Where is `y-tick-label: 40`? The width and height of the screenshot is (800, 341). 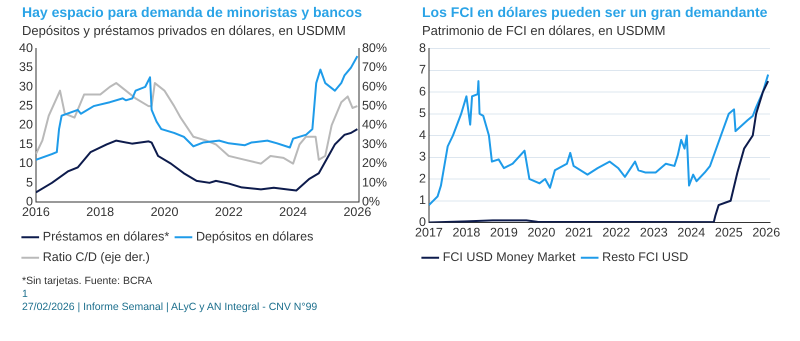
y-tick-label: 40 is located at coordinates (26, 47).